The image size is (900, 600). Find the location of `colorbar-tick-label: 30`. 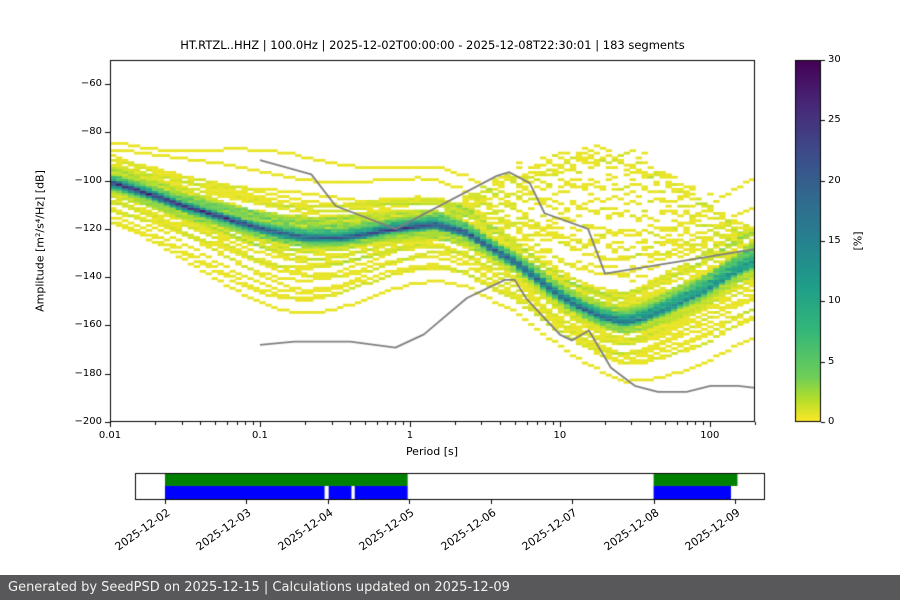

colorbar-tick-label: 30 is located at coordinates (834, 59).